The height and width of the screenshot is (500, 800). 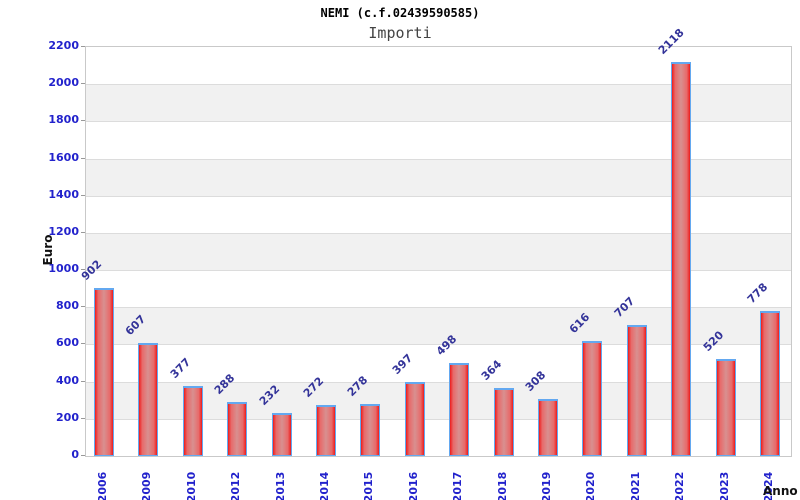 What do you see at coordinates (63, 45) in the screenshot?
I see `y-tick-label: 2200` at bounding box center [63, 45].